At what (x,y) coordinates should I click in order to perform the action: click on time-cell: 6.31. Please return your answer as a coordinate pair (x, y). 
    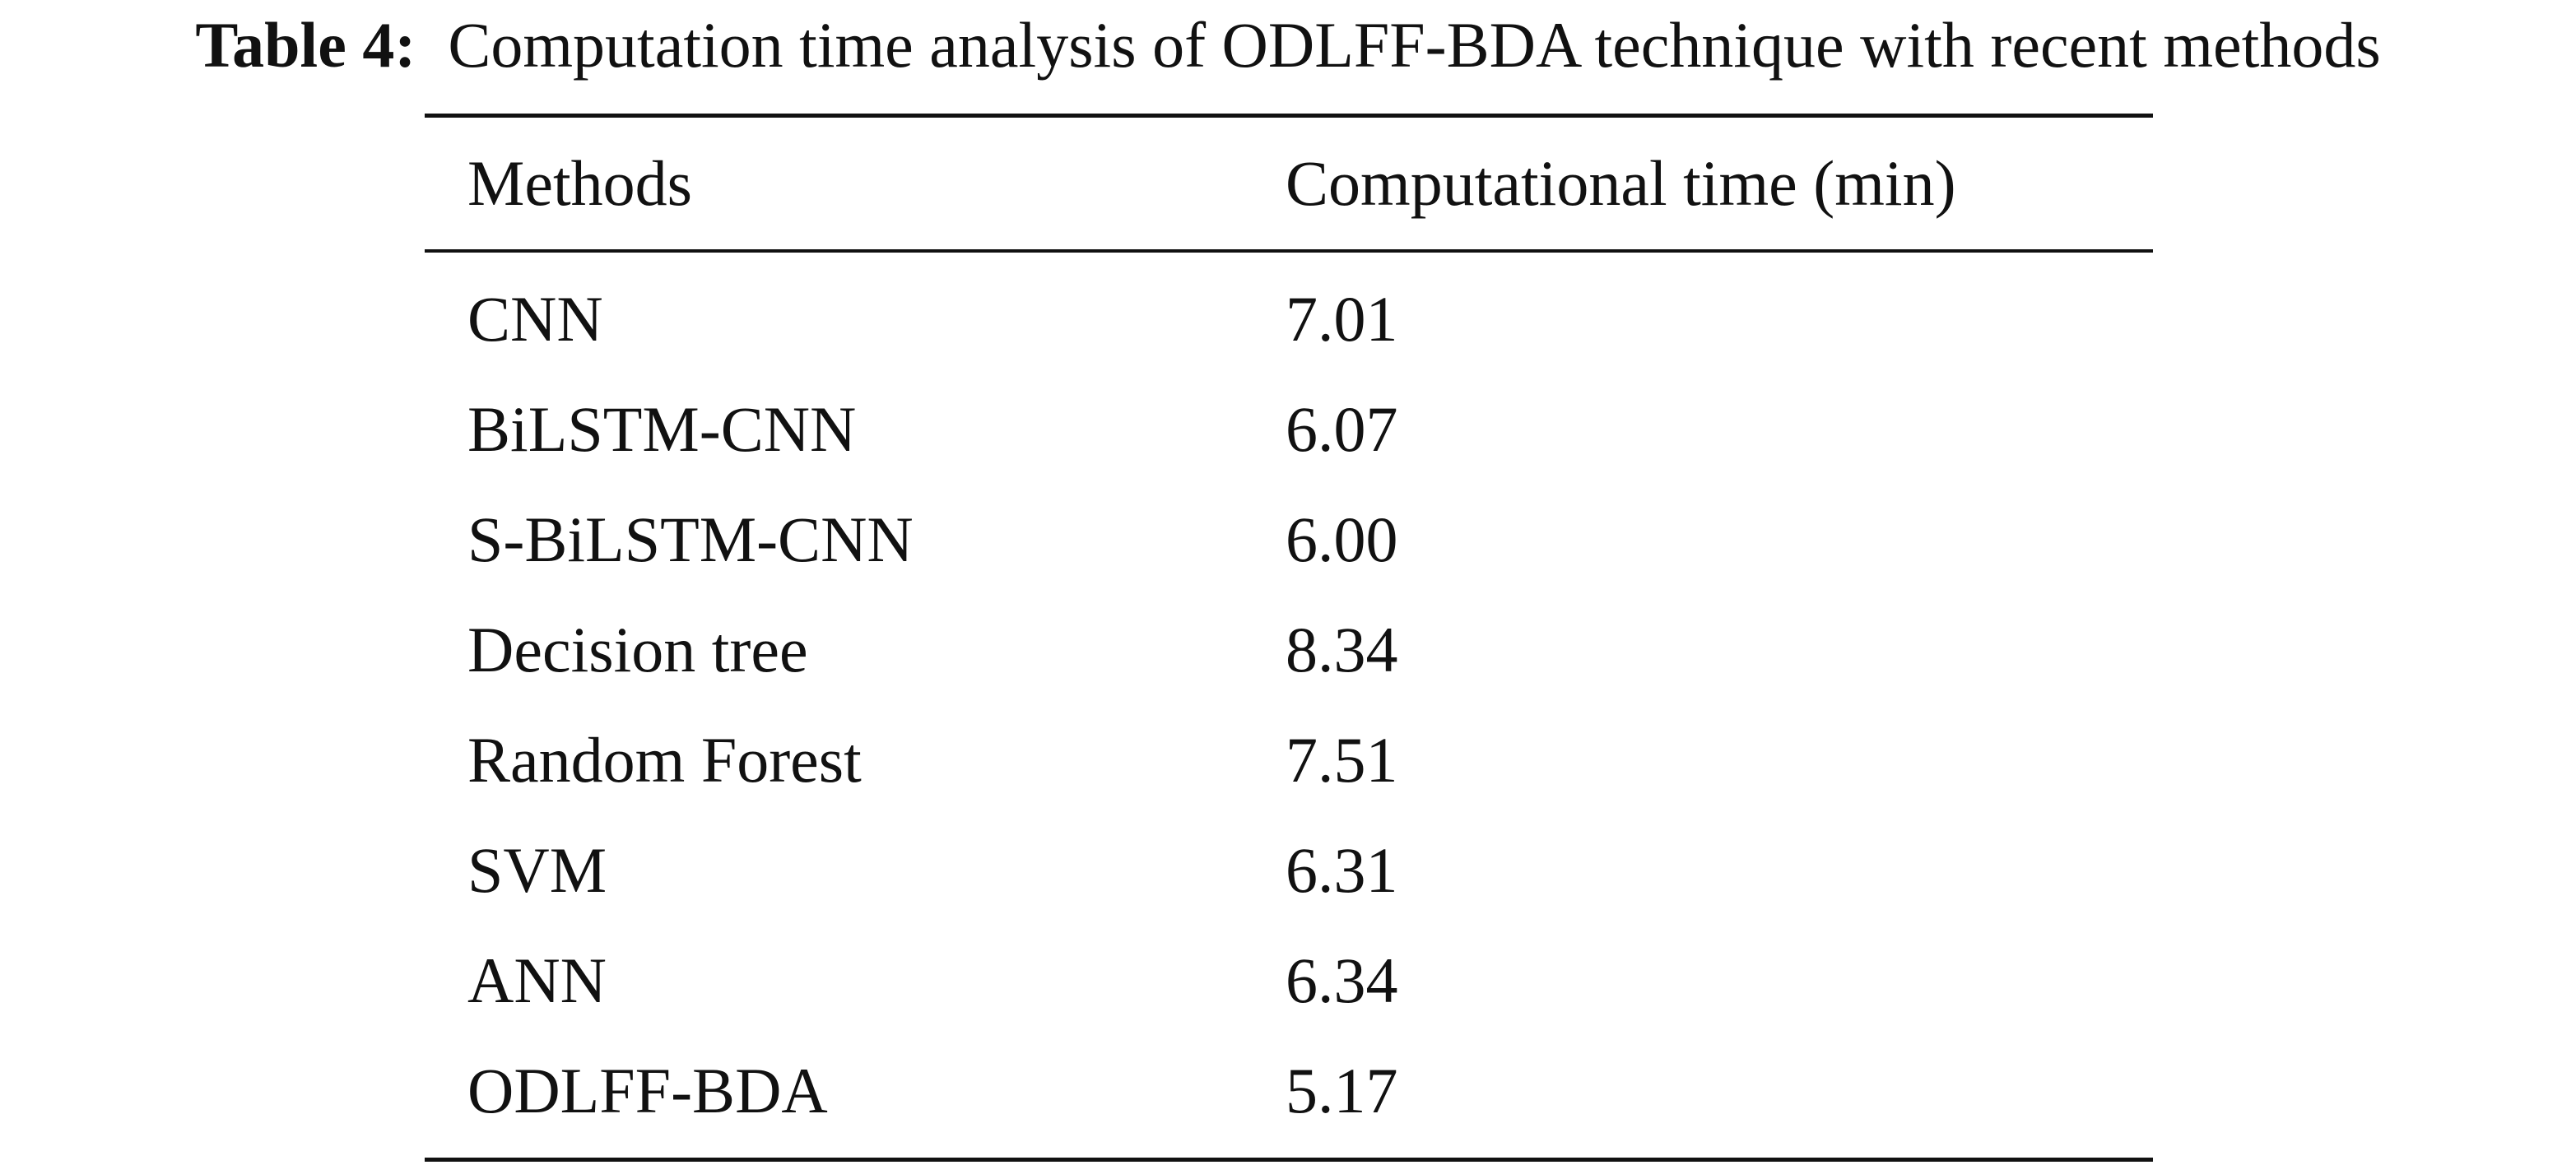
    Looking at the image, I should click on (1342, 870).